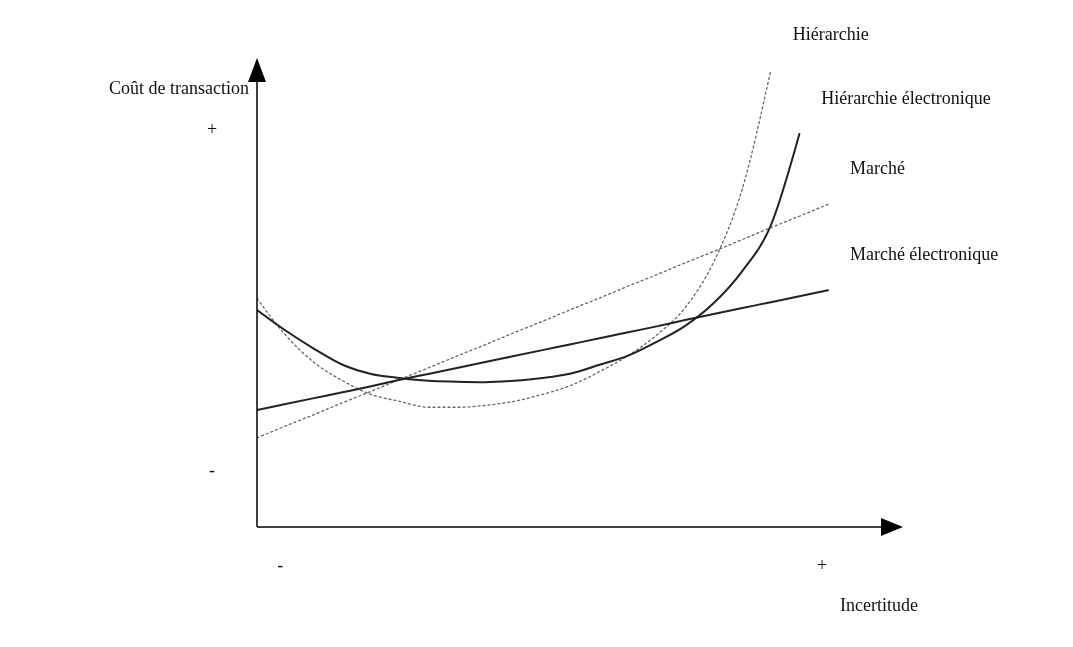 The width and height of the screenshot is (1073, 647). What do you see at coordinates (179, 88) in the screenshot?
I see `y-axis-title: Coût de transaction` at bounding box center [179, 88].